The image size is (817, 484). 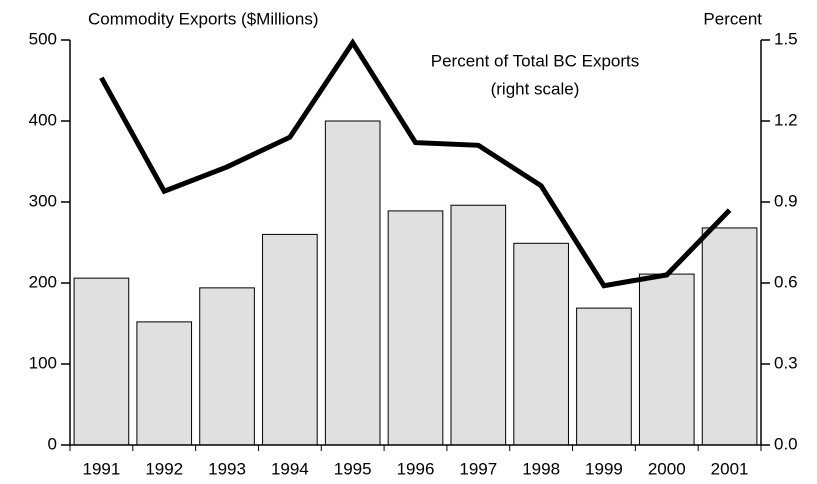 What do you see at coordinates (535, 88) in the screenshot?
I see `annotation: (right scale)` at bounding box center [535, 88].